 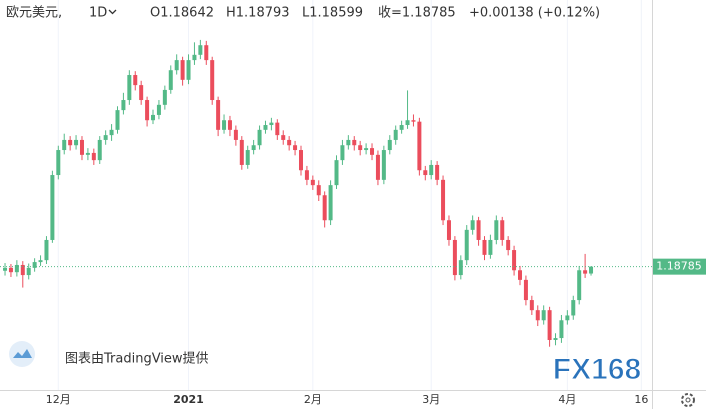 What do you see at coordinates (332, 13) in the screenshot?
I see `ohlc-low: L1.18599` at bounding box center [332, 13].